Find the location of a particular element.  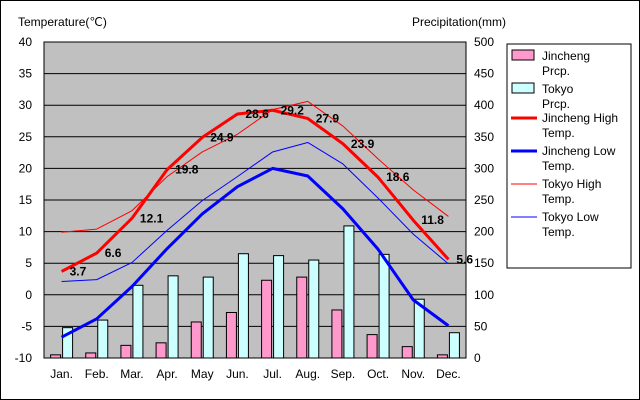

data-label: 24.9 is located at coordinates (222, 137).